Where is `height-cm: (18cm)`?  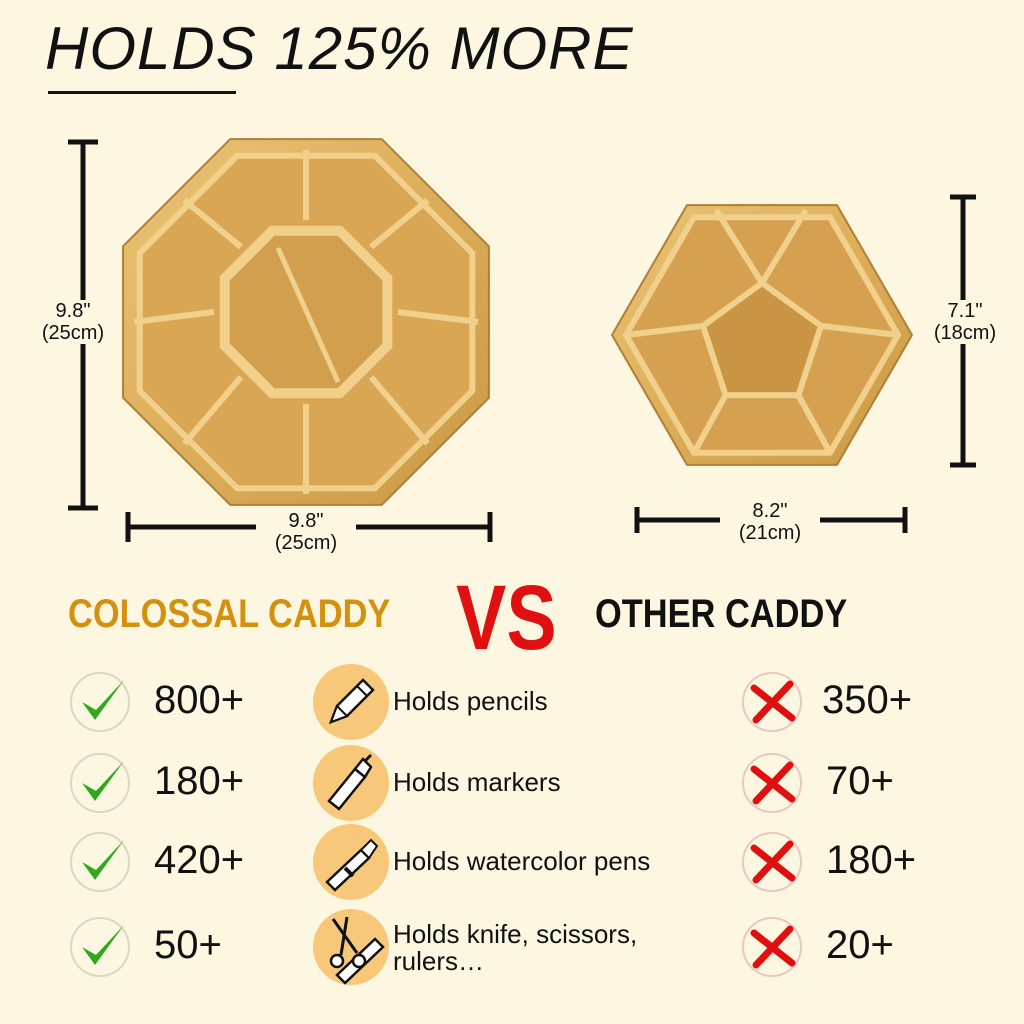 height-cm: (18cm) is located at coordinates (965, 333).